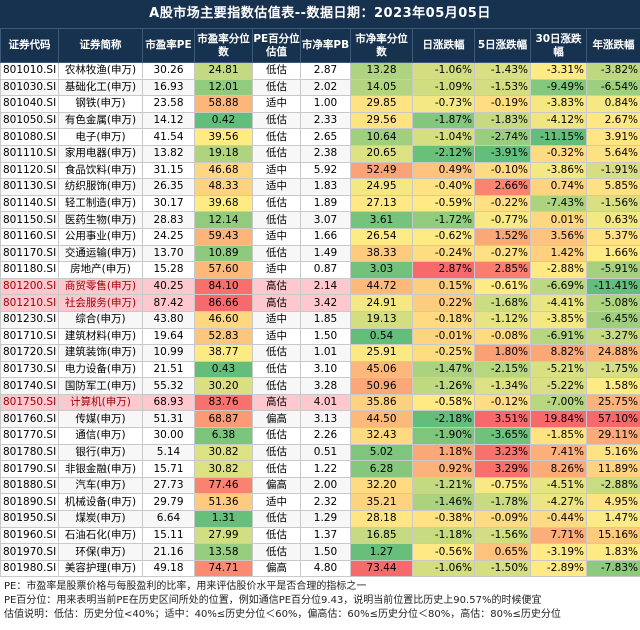  Describe the element at coordinates (613, 386) in the screenshot. I see `cell-yearly-change: 1.58%` at that location.